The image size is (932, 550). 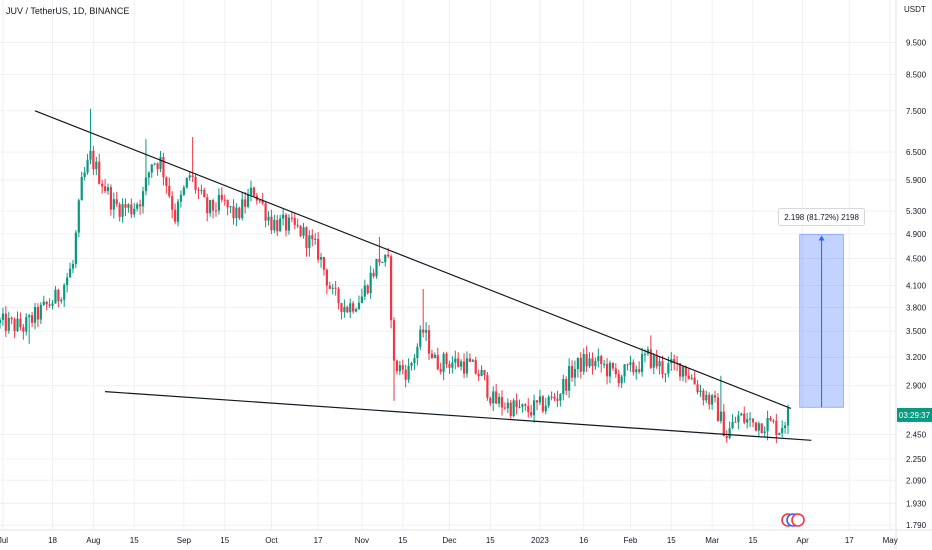 What do you see at coordinates (52, 540) in the screenshot?
I see `time-tick-label: 18` at bounding box center [52, 540].